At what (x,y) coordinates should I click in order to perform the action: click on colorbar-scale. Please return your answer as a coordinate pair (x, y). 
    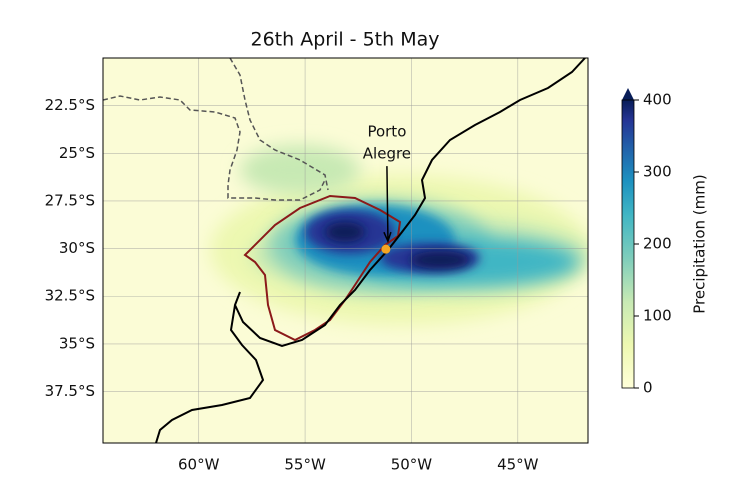
    Looking at the image, I should click on (628, 244).